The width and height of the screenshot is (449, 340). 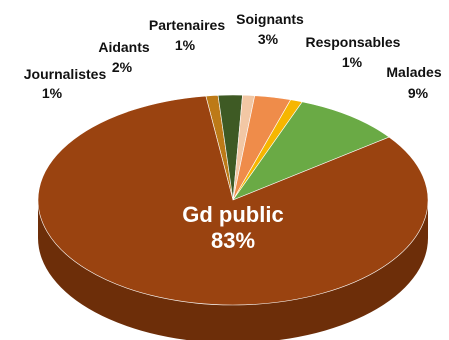 What do you see at coordinates (232, 214) in the screenshot?
I see `label-gd-public-name: Gd public` at bounding box center [232, 214].